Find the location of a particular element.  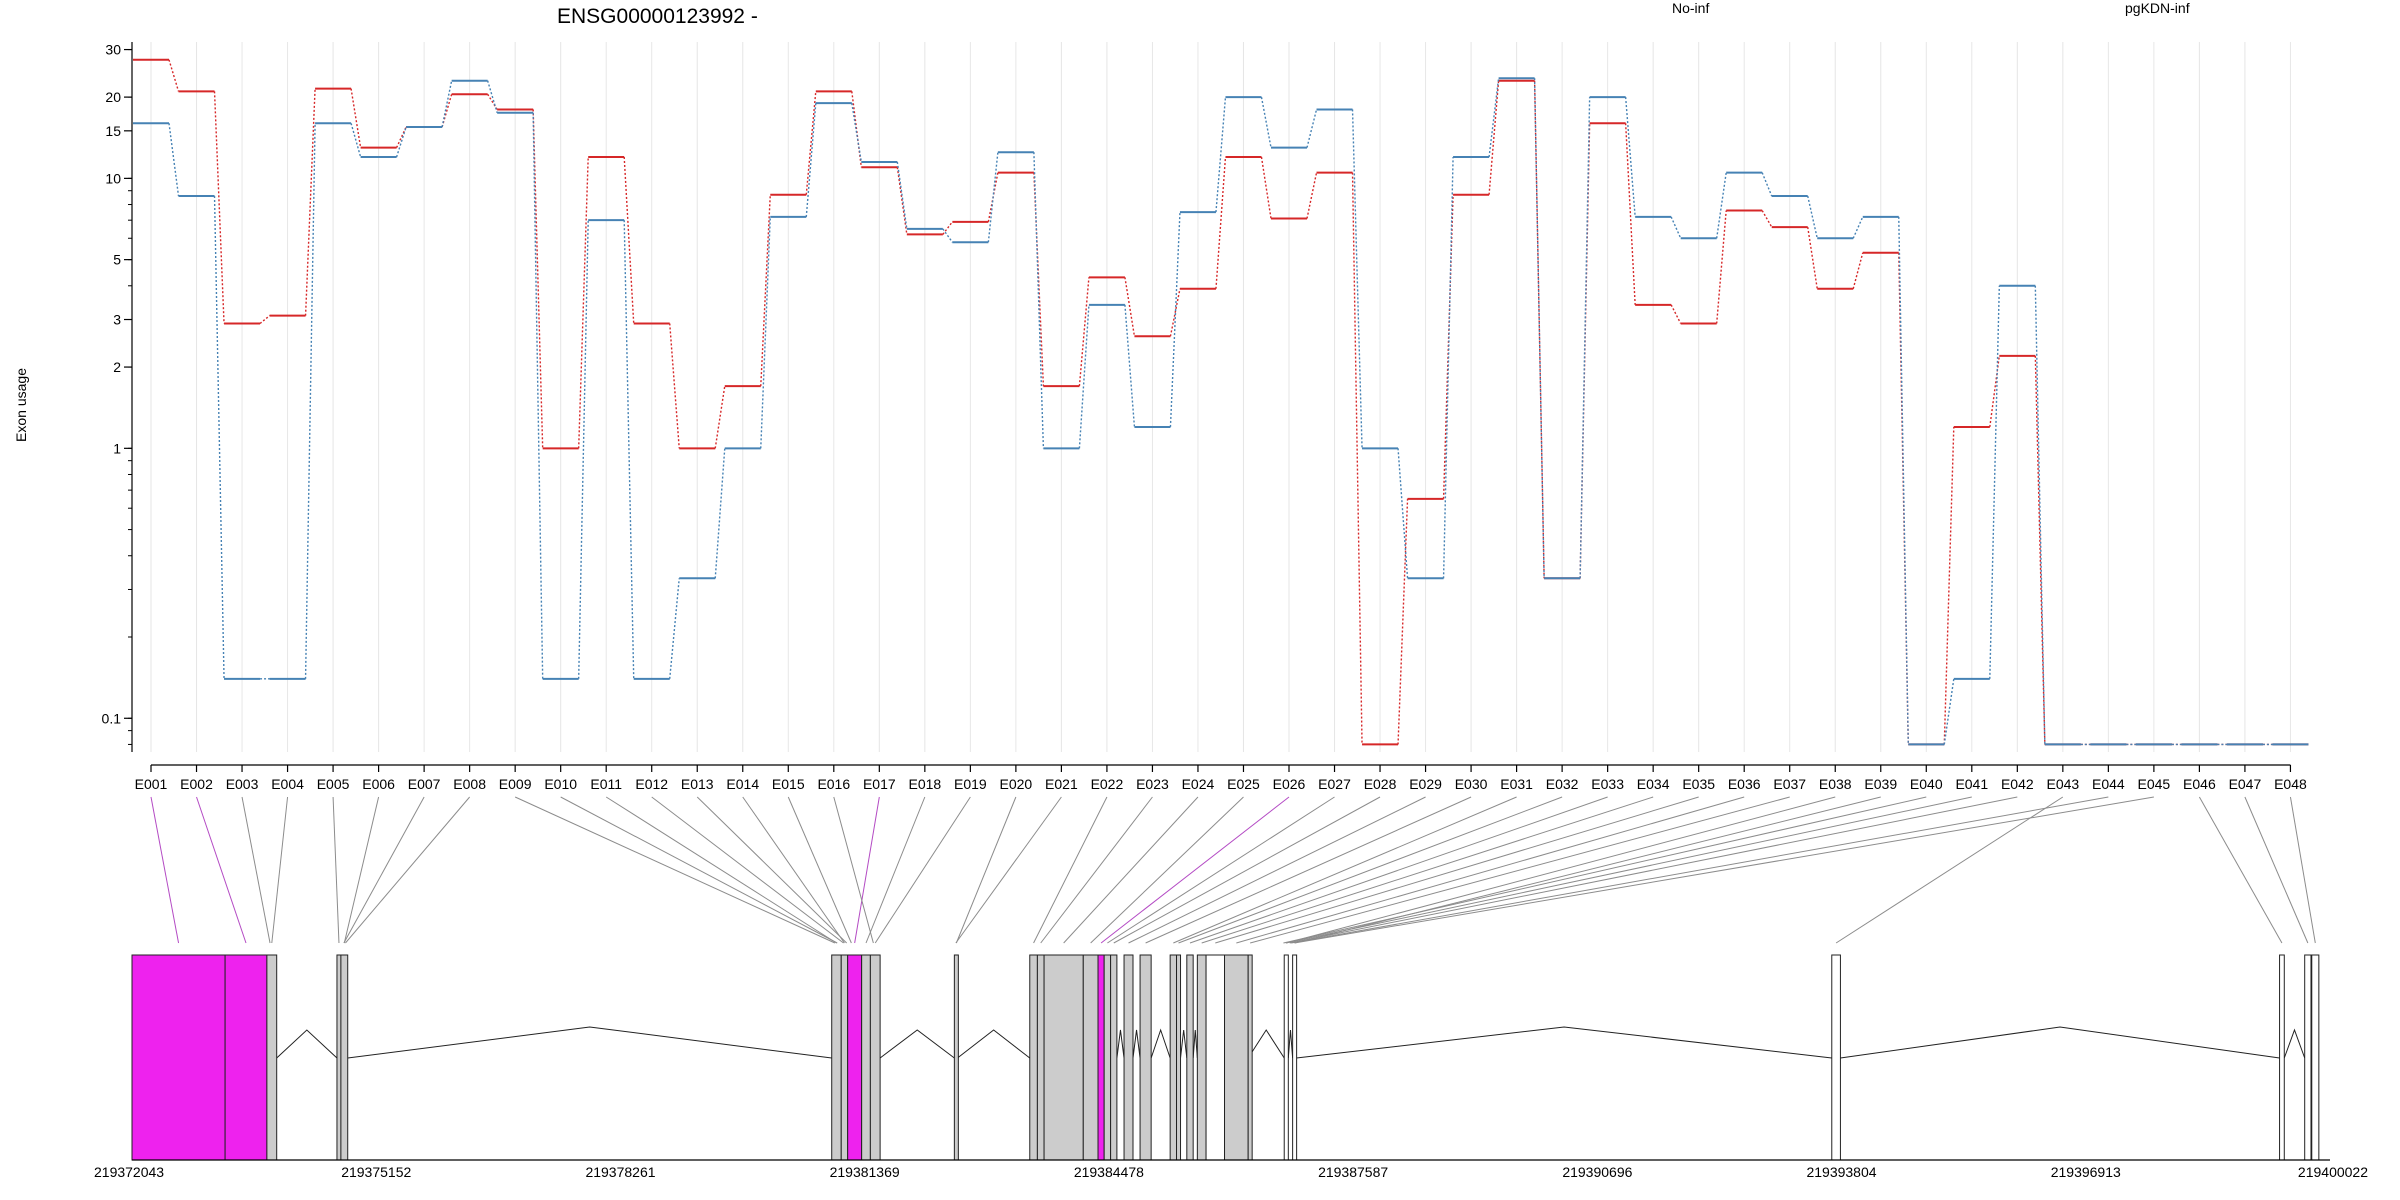

x-tick-label: E047 is located at coordinates (2245, 784).